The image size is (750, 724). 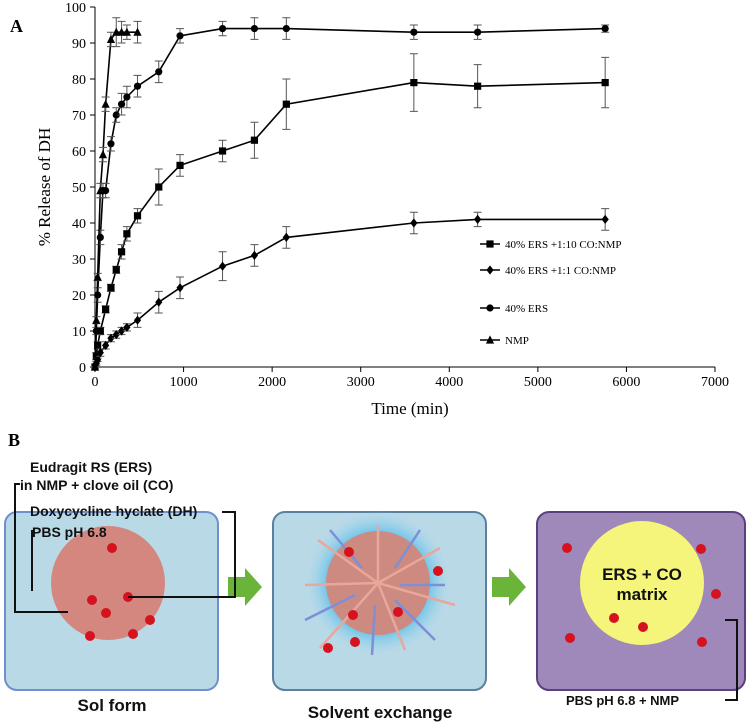 I want to click on panel-label: A, so click(x=16, y=26).